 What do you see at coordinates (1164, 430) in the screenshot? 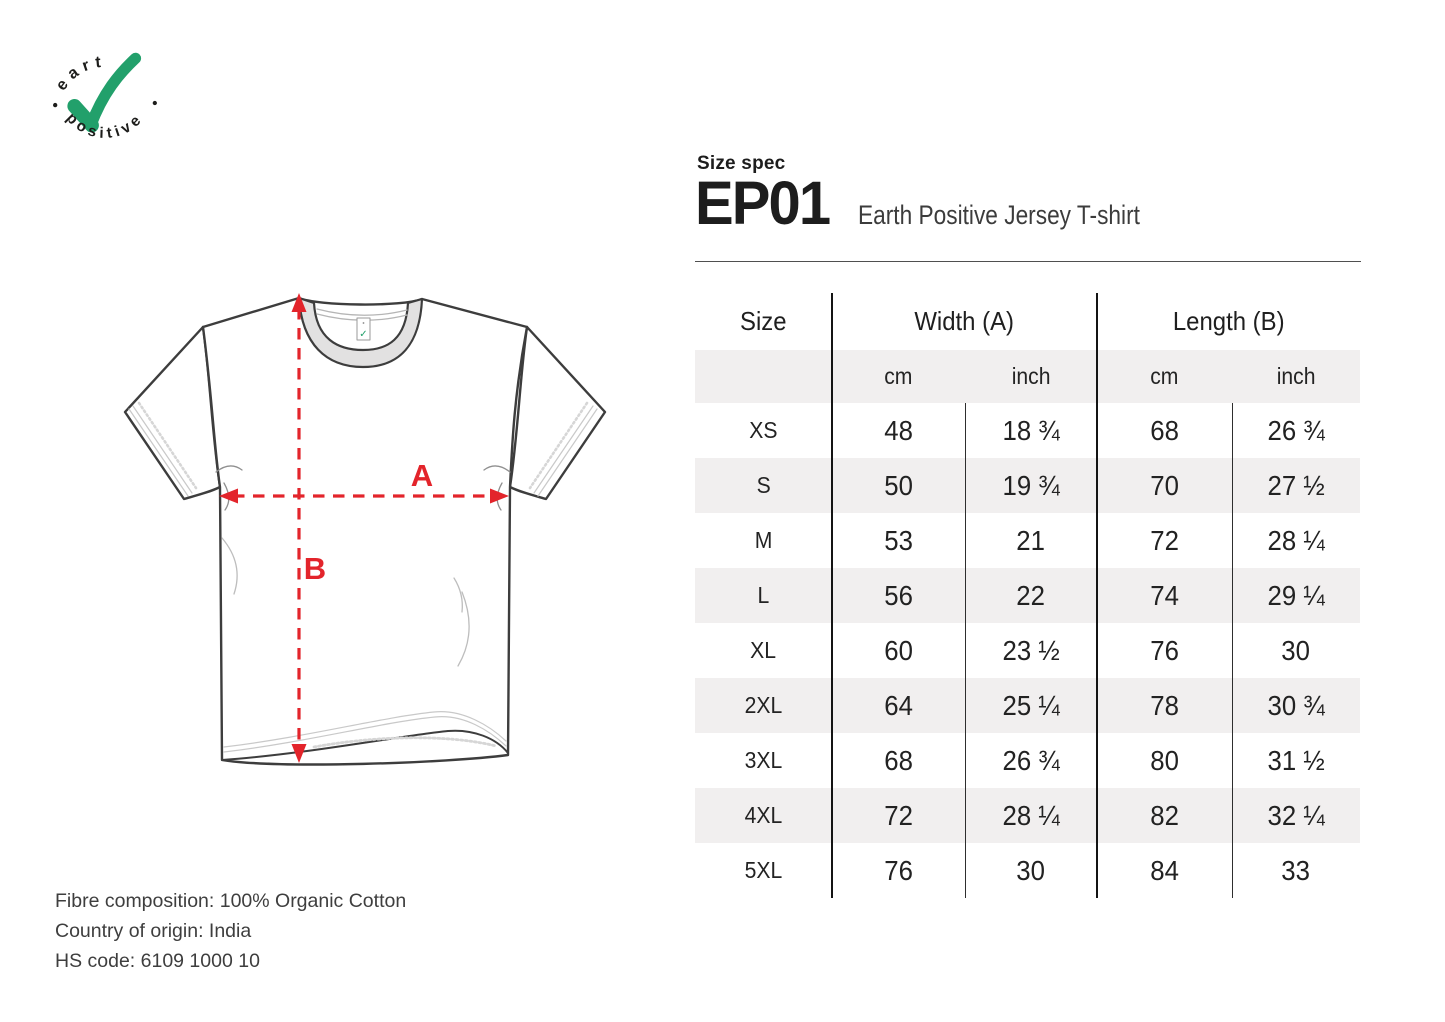
I see `length-cm-cell: 68` at bounding box center [1164, 430].